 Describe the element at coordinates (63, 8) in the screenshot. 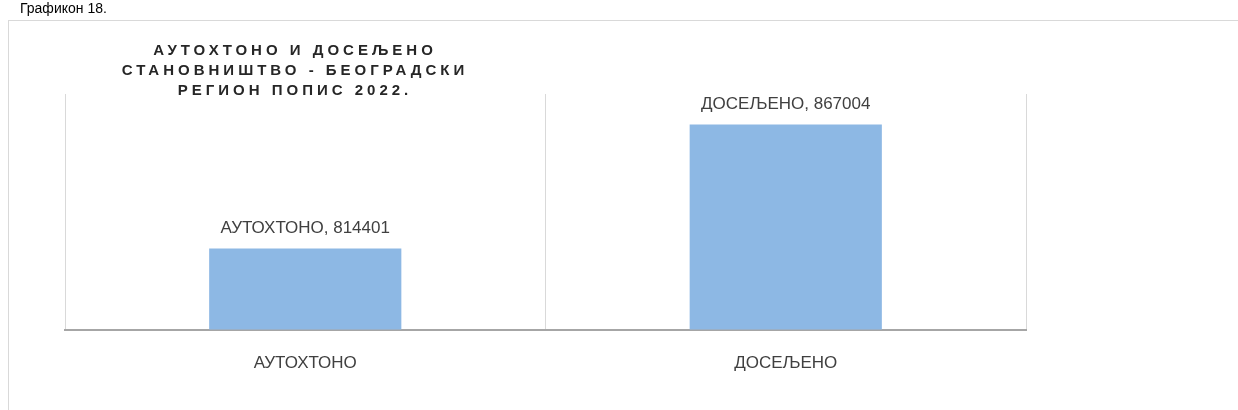

I see `text: Графикон 18.` at that location.